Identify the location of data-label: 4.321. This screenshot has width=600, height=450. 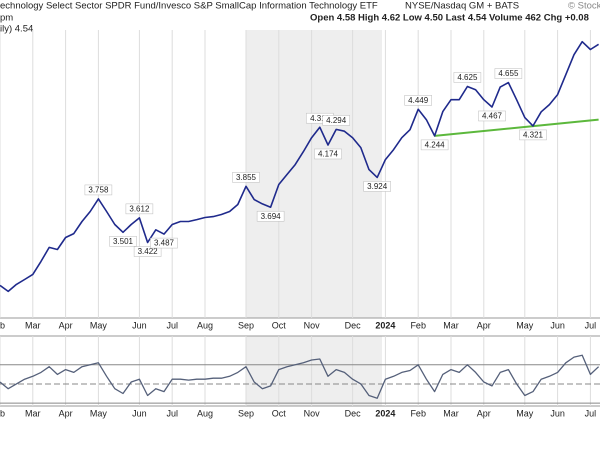
(533, 135).